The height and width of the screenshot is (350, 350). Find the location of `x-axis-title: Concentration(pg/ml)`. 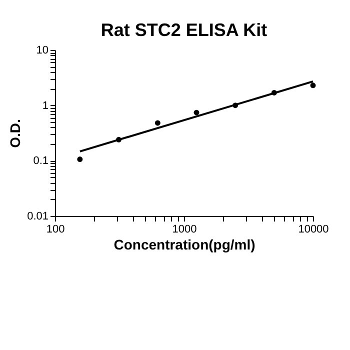

x-axis-title: Concentration(pg/ml) is located at coordinates (185, 244).